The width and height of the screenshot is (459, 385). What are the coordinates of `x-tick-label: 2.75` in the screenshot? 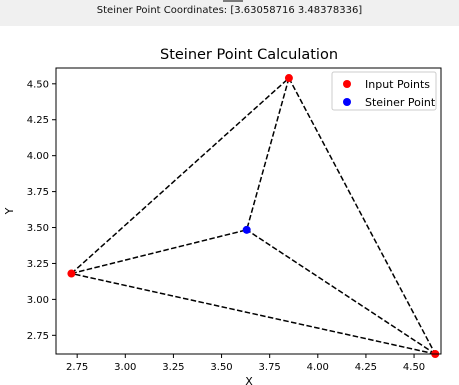 It's located at (77, 367).